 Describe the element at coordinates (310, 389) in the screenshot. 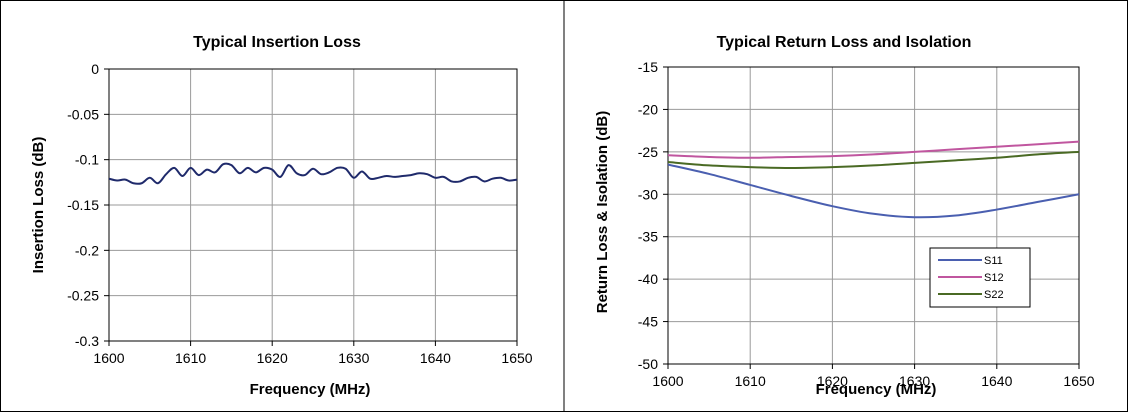

I see `x-axis-label-insertion-loss: Frequency (MHz)` at that location.